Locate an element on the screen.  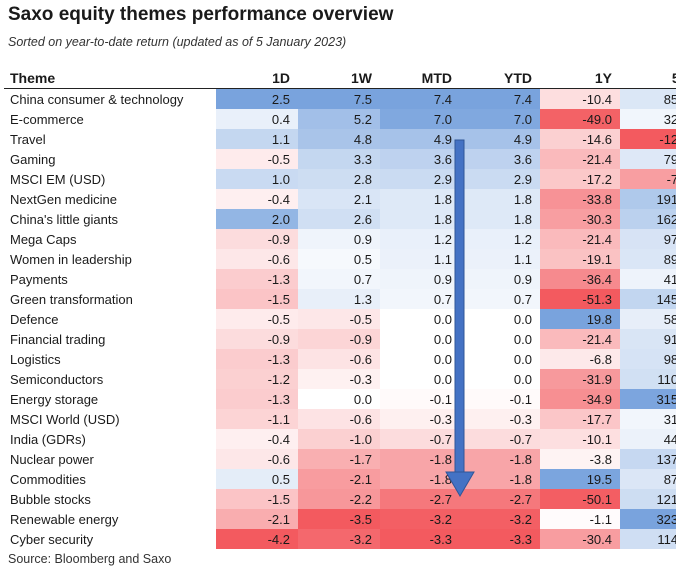
cell-1w: 1.3 is located at coordinates (339, 299).